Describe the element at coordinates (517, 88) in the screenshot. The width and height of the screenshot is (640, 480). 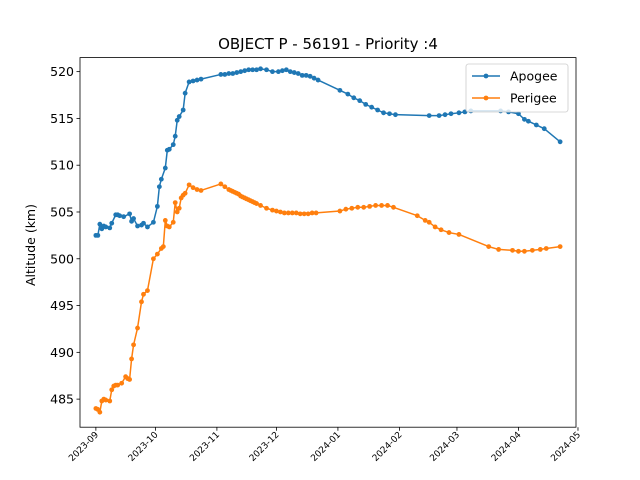
I see `legend: Apogee Perigee` at that location.